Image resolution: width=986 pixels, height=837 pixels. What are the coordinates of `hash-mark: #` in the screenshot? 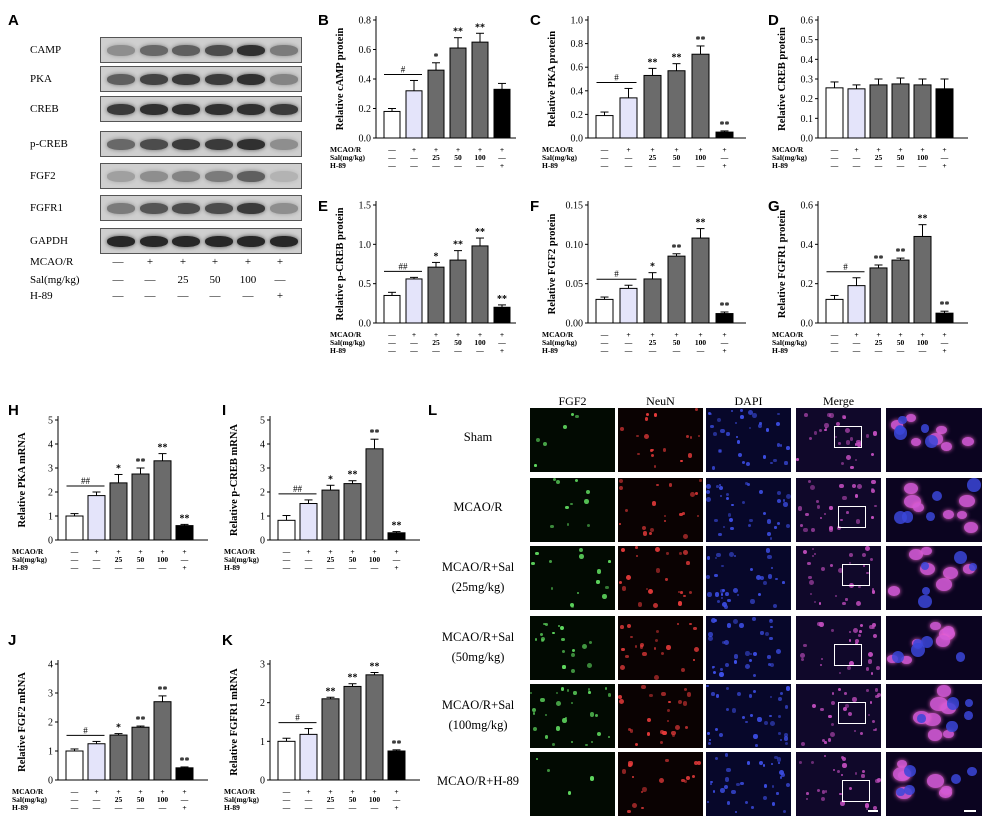 It's located at (85, 730).